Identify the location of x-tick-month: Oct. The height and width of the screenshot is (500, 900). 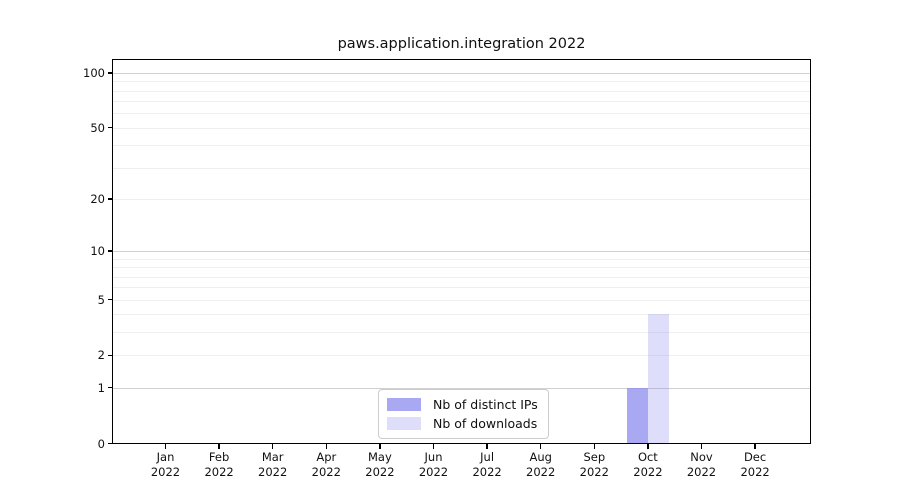
(647, 456).